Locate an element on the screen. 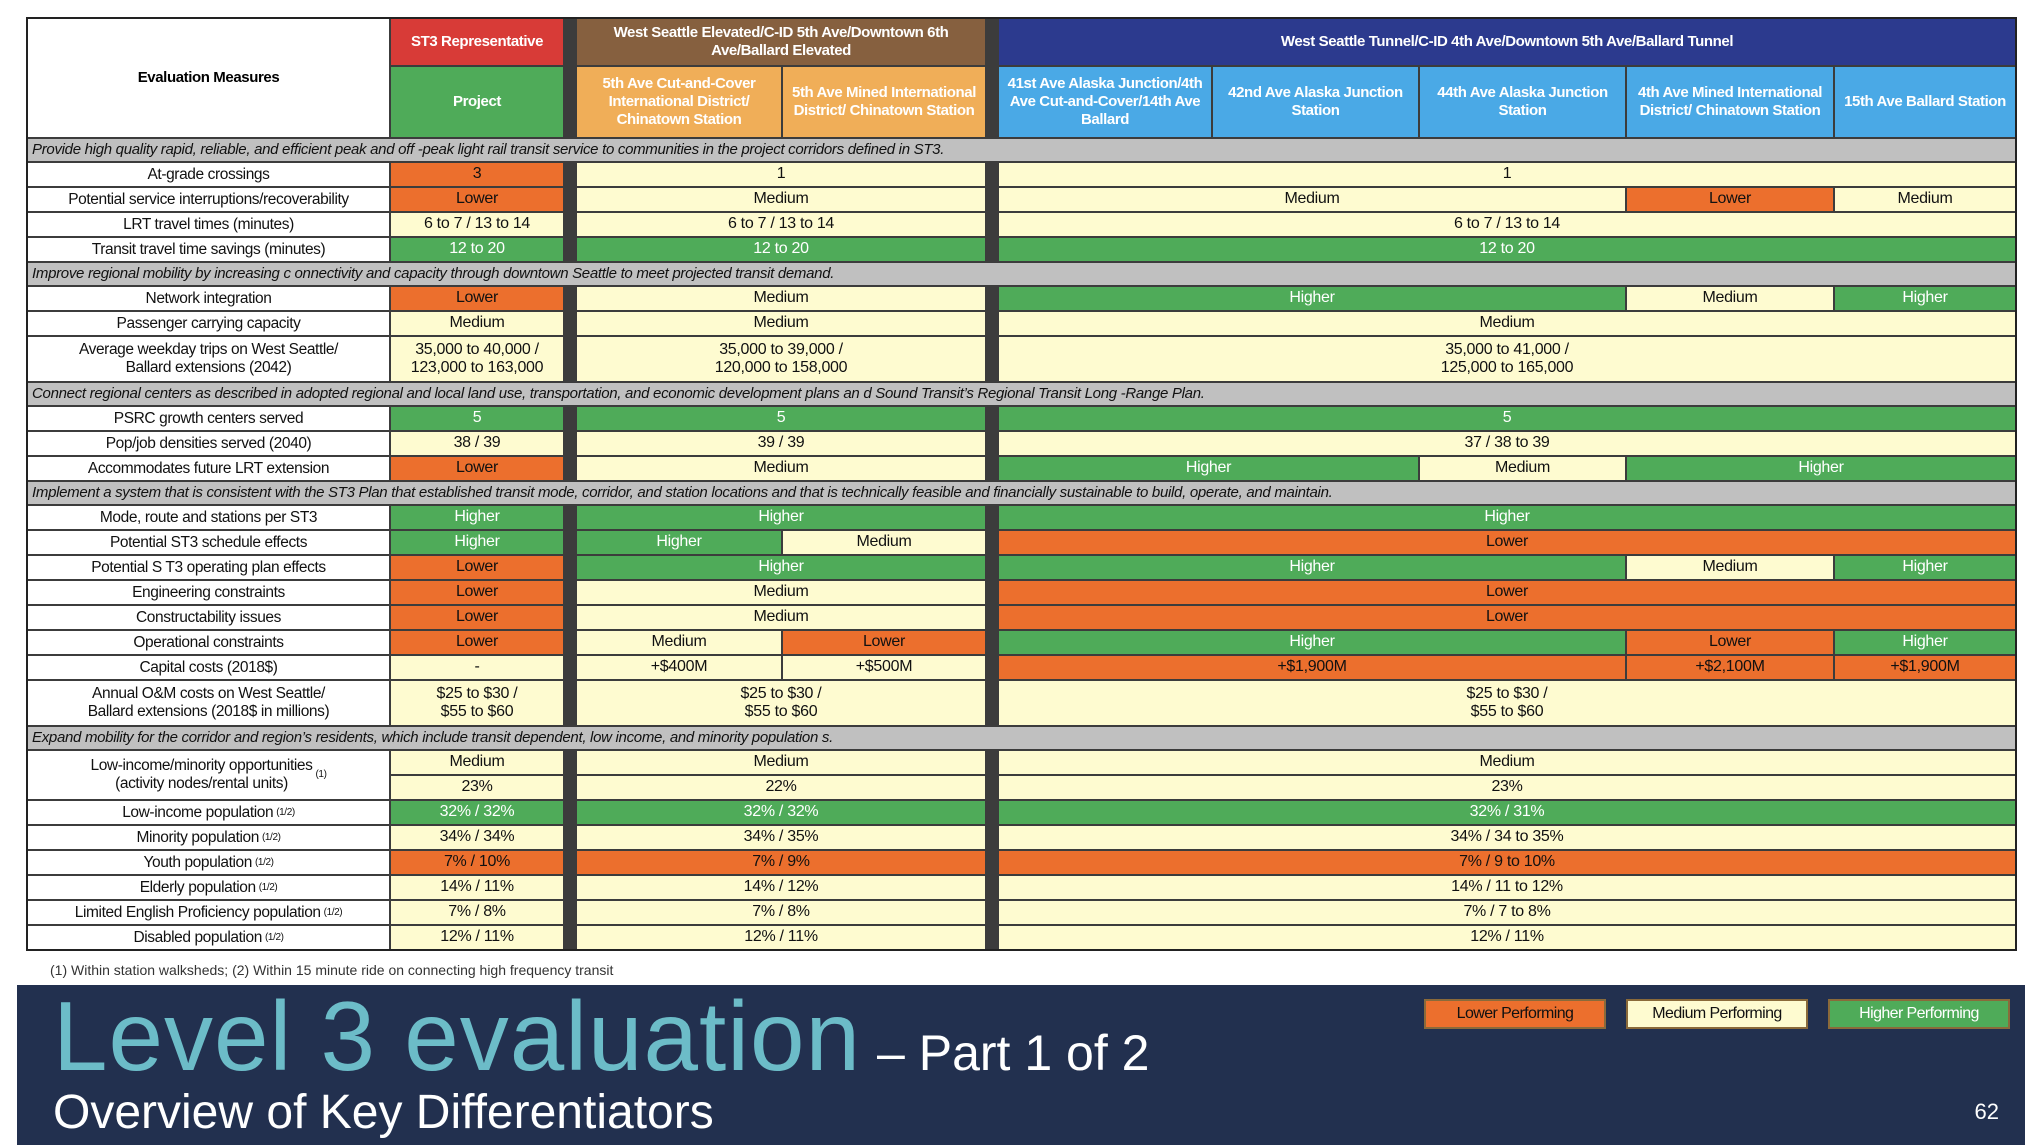 Image resolution: width=2034 pixels, height=1148 pixels. measure-label: Mode, route and stations per ST3 is located at coordinates (208, 517).